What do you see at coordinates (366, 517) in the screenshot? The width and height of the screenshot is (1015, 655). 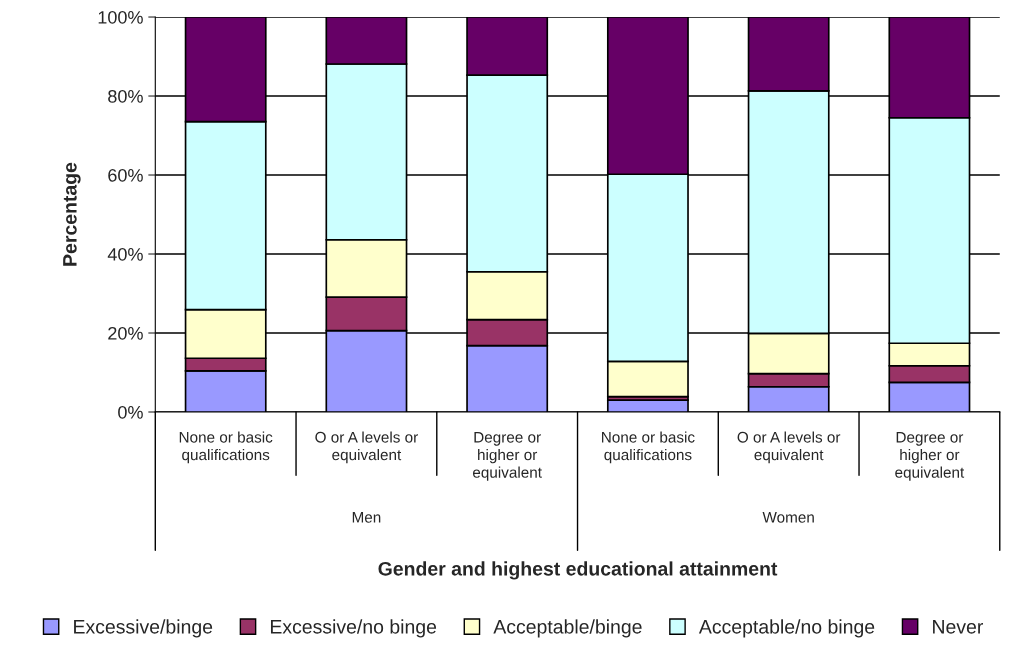 I see `text: Men` at bounding box center [366, 517].